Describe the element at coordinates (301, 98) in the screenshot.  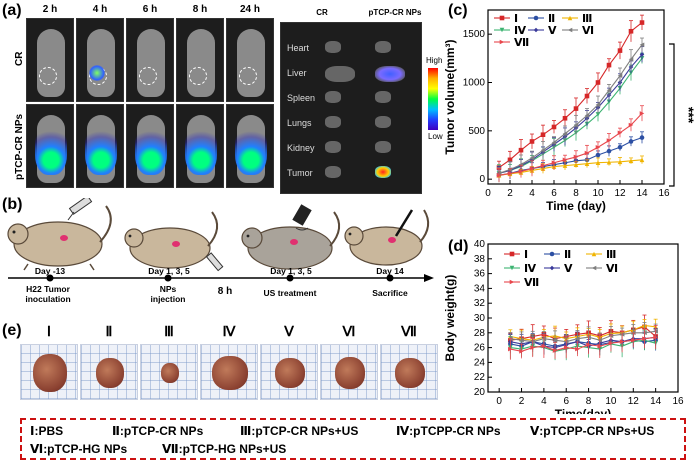
I see `organ-label: Spleen` at that location.